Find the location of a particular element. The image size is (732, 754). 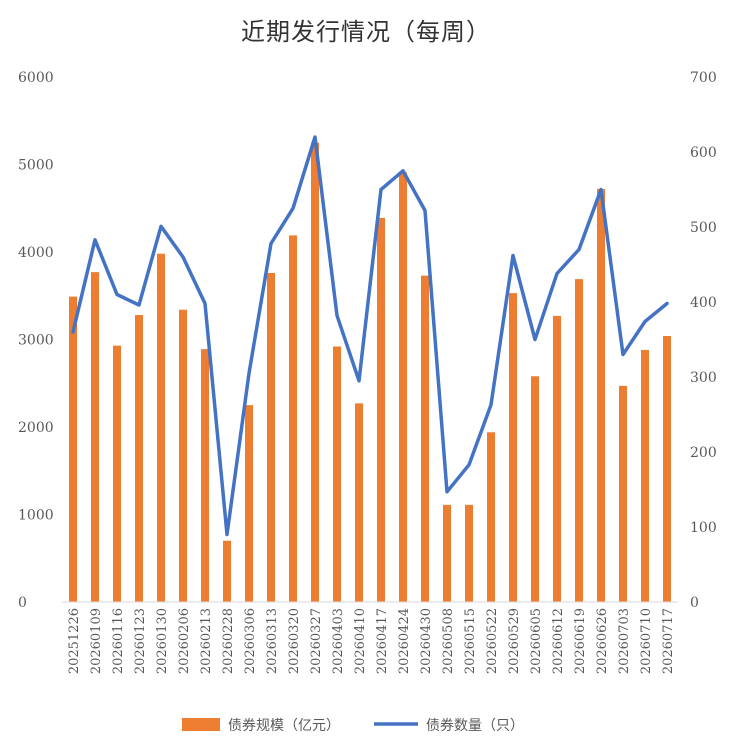

x-tick-label: 20260717 is located at coordinates (668, 641).